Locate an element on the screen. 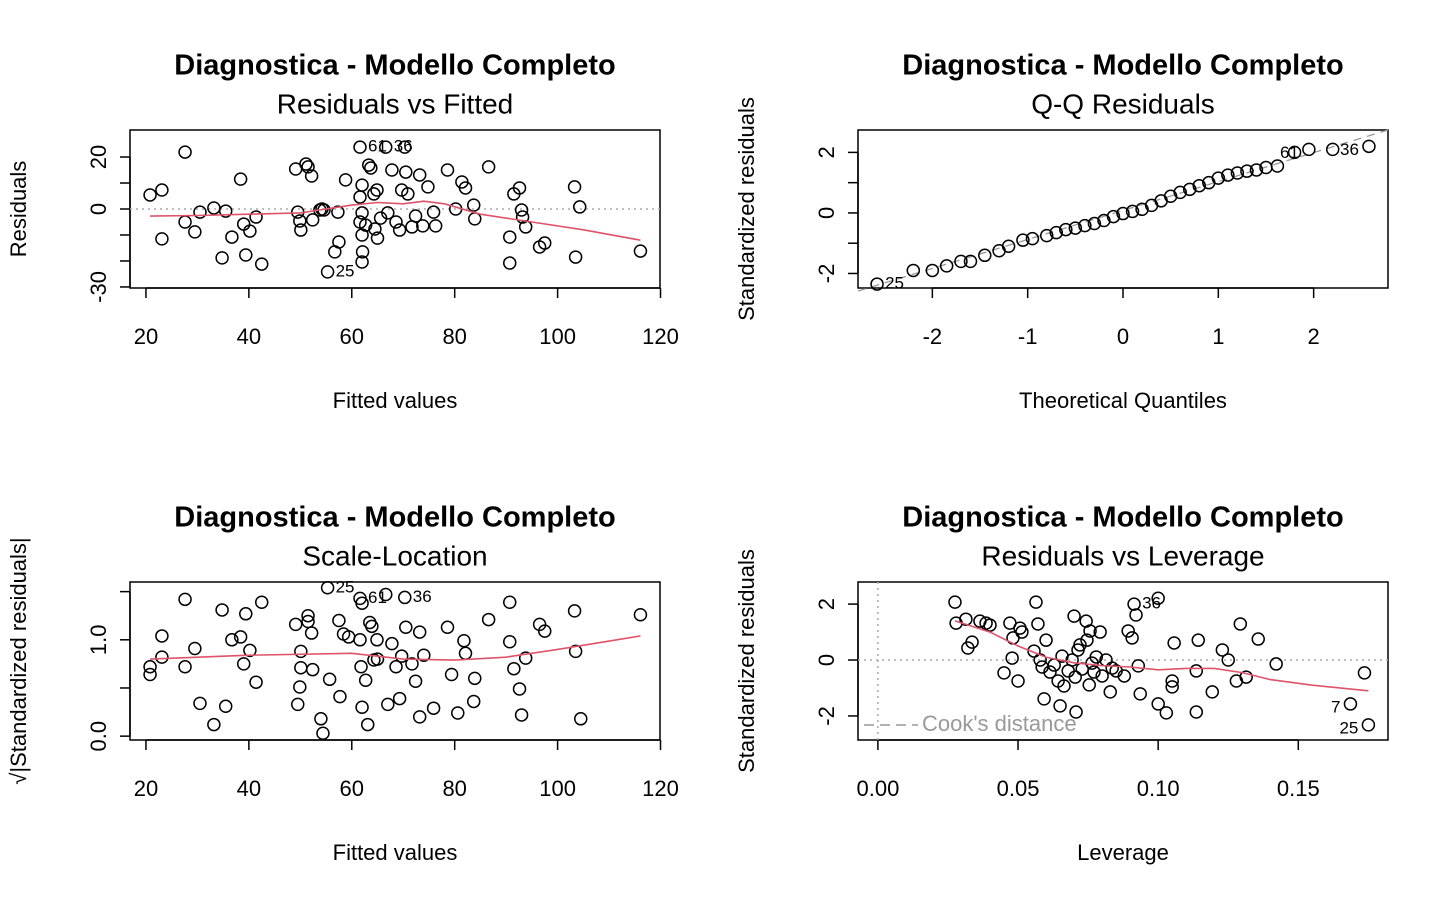 The width and height of the screenshot is (1456, 904). x-tick-label: -1 is located at coordinates (1028, 336).